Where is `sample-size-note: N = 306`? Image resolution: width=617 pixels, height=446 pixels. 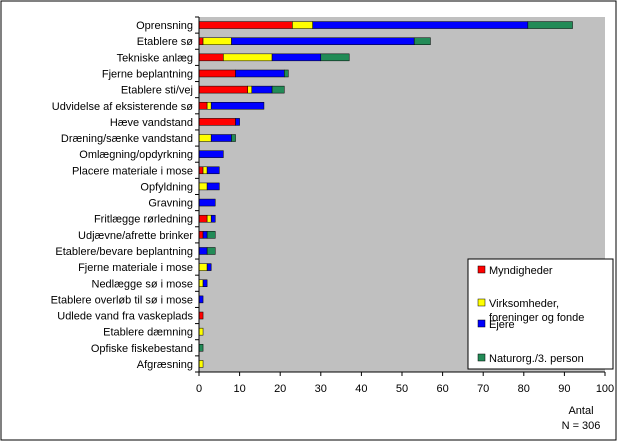 sample-size-note: N = 306 is located at coordinates (581, 426).